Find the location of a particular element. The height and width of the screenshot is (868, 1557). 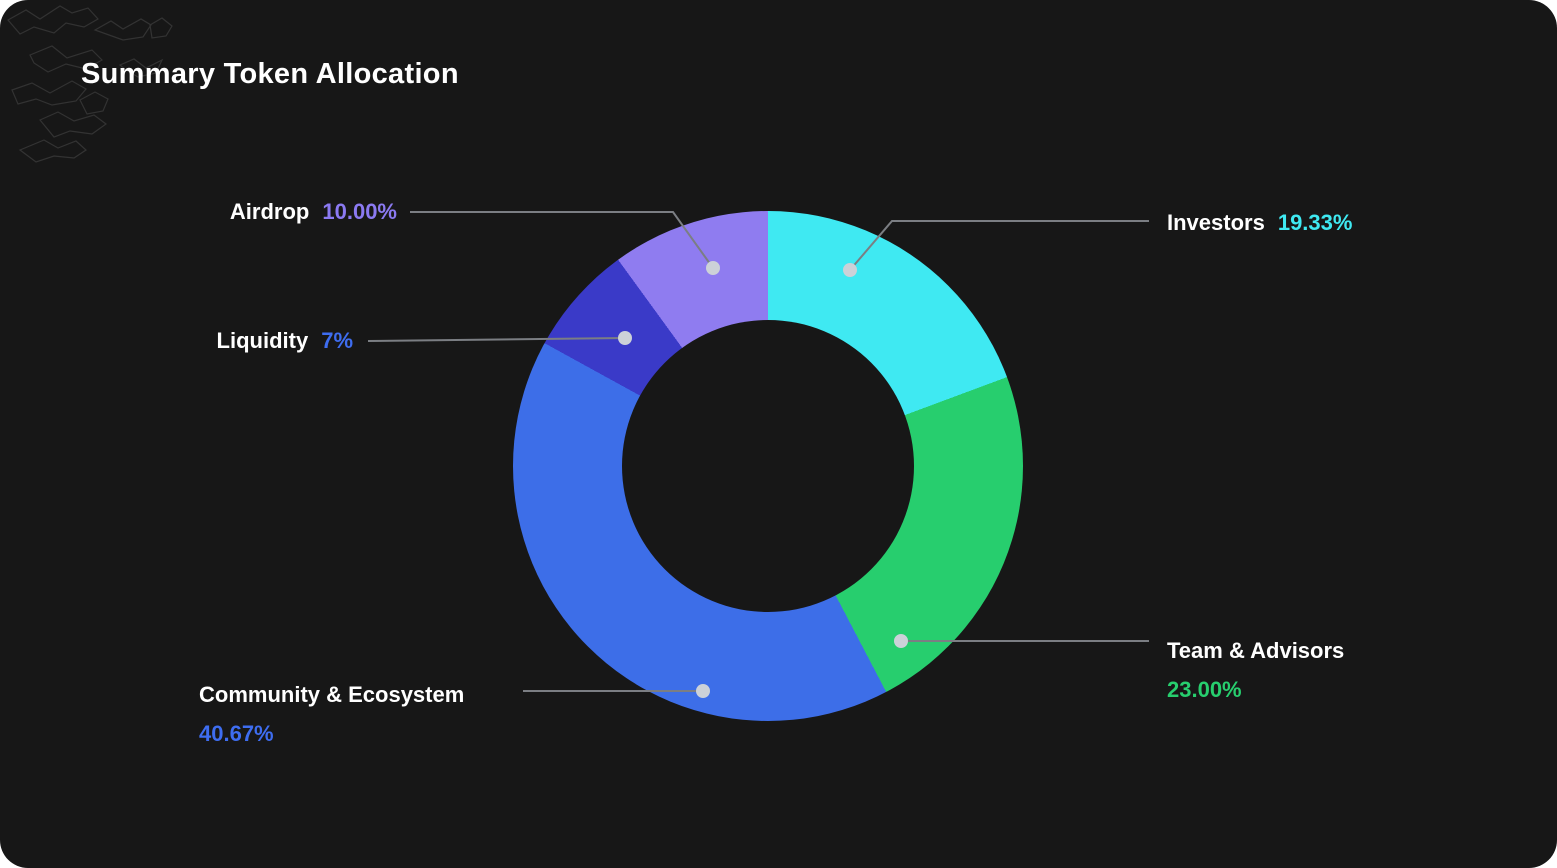

callout-investors-value: 19.33% is located at coordinates (1315, 222).